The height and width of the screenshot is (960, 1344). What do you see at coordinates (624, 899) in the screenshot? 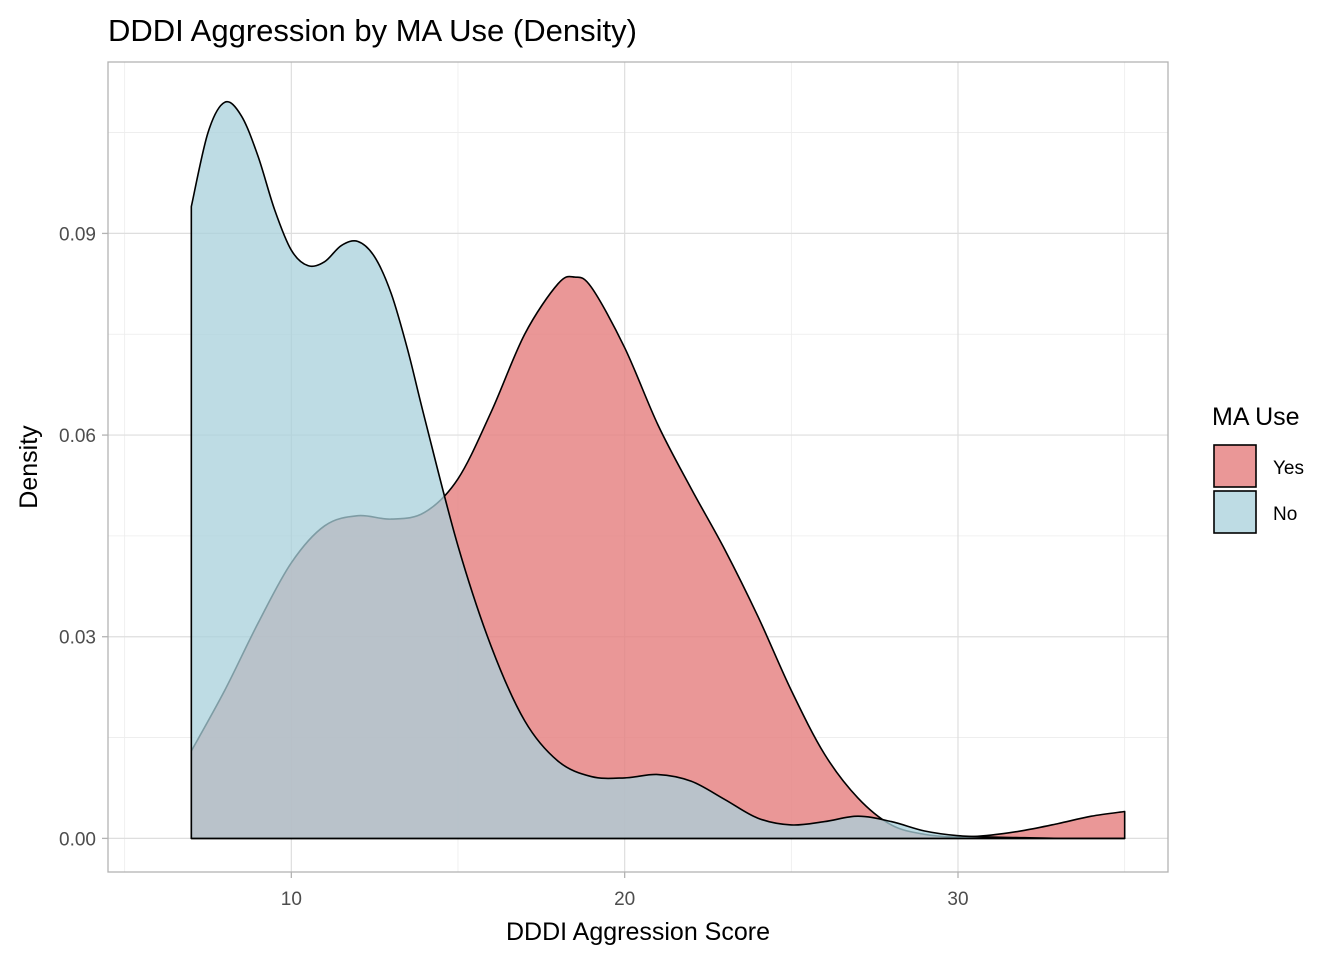
I see `x-tick-label: 20` at bounding box center [624, 899].